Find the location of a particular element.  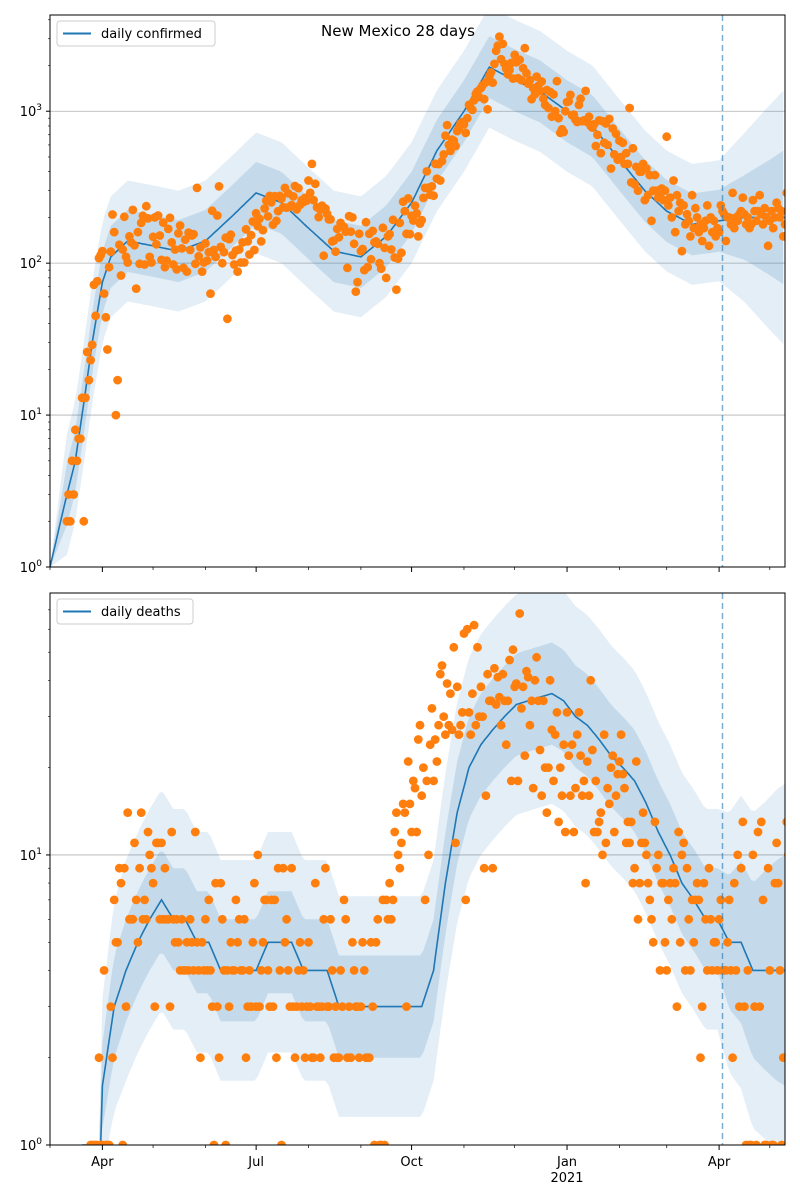

y-tick-label: 10³ is located at coordinates (31, 111).